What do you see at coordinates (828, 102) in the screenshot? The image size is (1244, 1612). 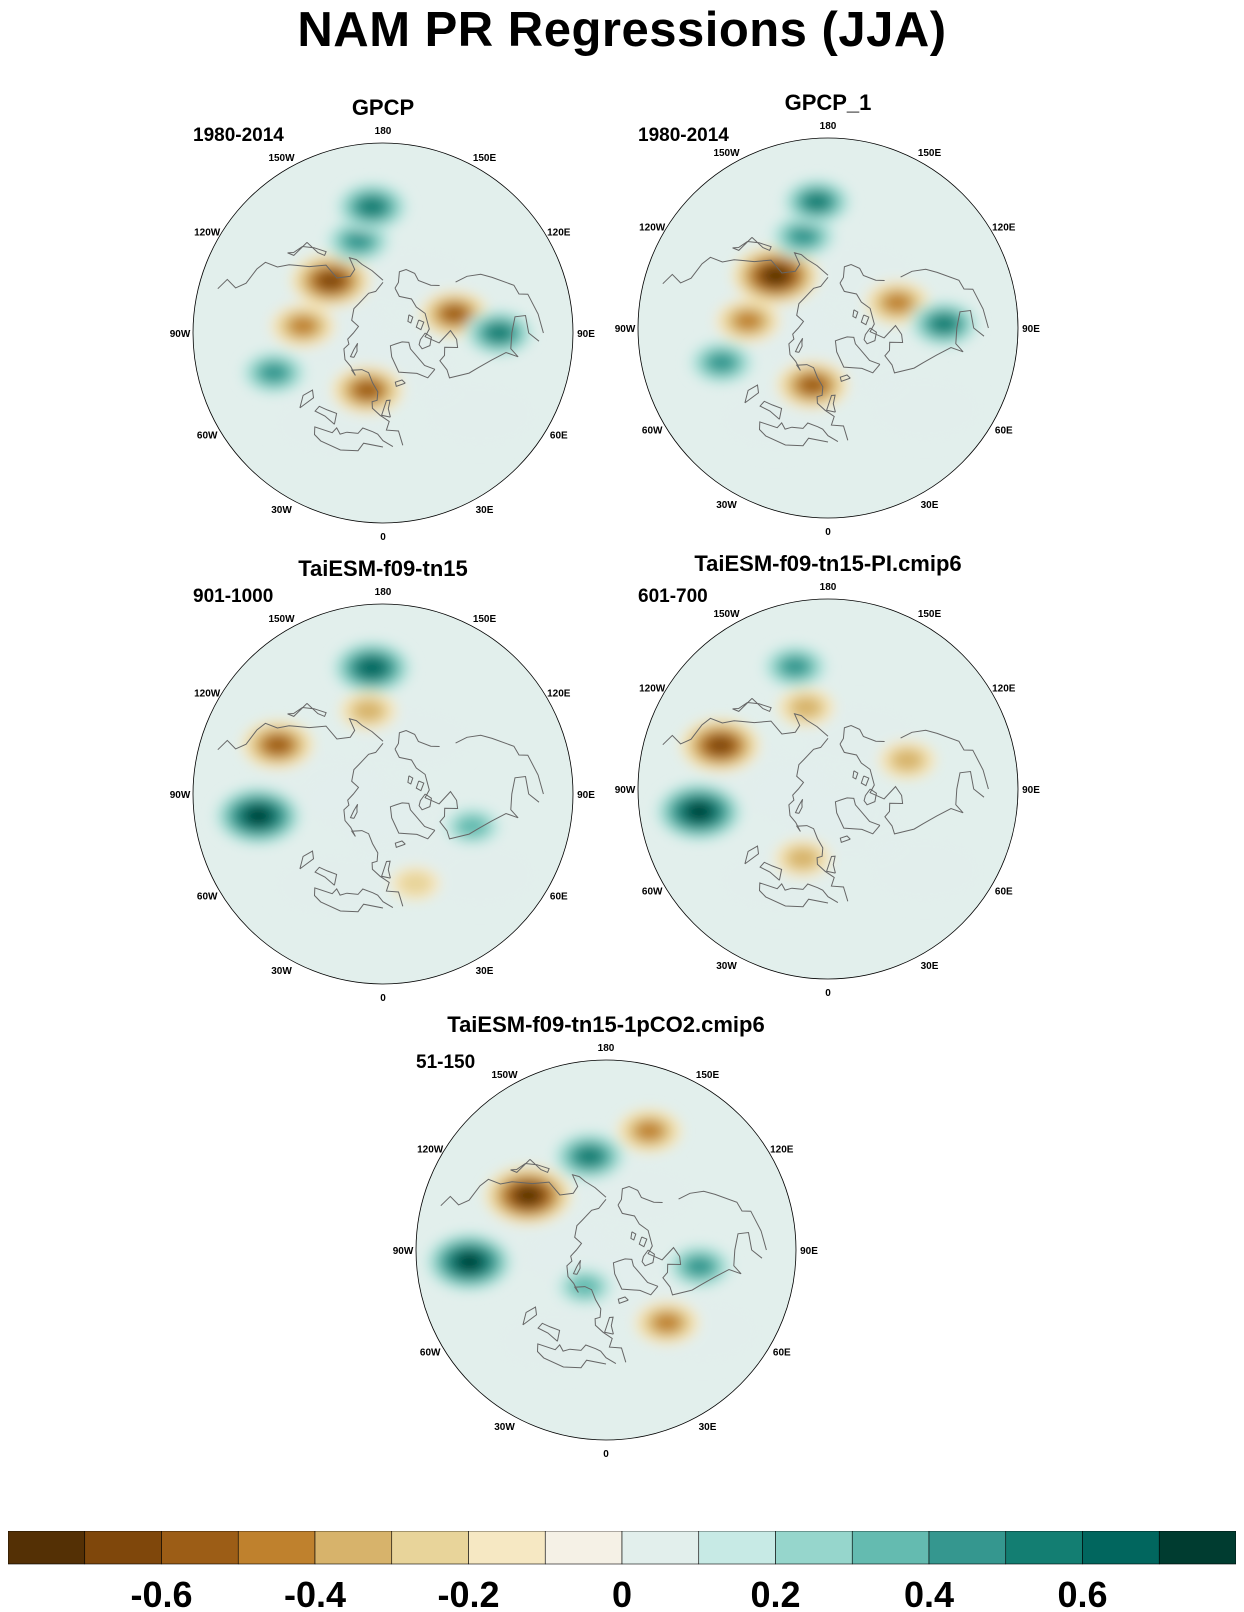 I see `panel-title: GPCP_1` at bounding box center [828, 102].